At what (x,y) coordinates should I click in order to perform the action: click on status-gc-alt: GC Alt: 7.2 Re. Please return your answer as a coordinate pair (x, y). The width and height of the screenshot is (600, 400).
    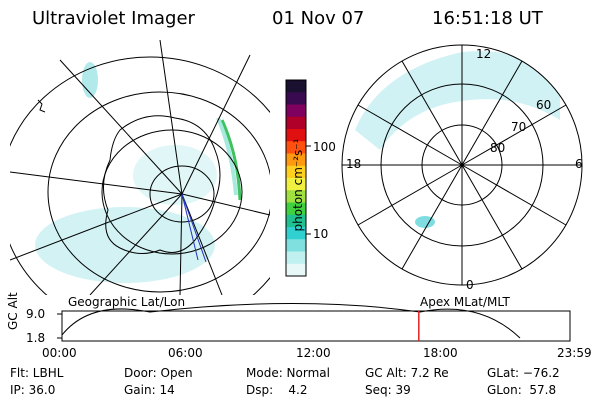
    Looking at the image, I should click on (407, 373).